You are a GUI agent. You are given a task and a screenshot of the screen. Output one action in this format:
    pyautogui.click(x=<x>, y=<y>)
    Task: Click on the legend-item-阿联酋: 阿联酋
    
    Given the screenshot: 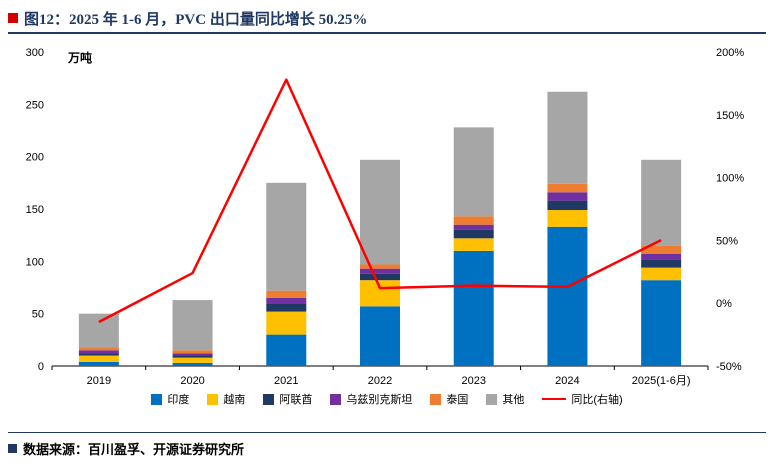 What is the action you would take?
    pyautogui.click(x=287, y=399)
    